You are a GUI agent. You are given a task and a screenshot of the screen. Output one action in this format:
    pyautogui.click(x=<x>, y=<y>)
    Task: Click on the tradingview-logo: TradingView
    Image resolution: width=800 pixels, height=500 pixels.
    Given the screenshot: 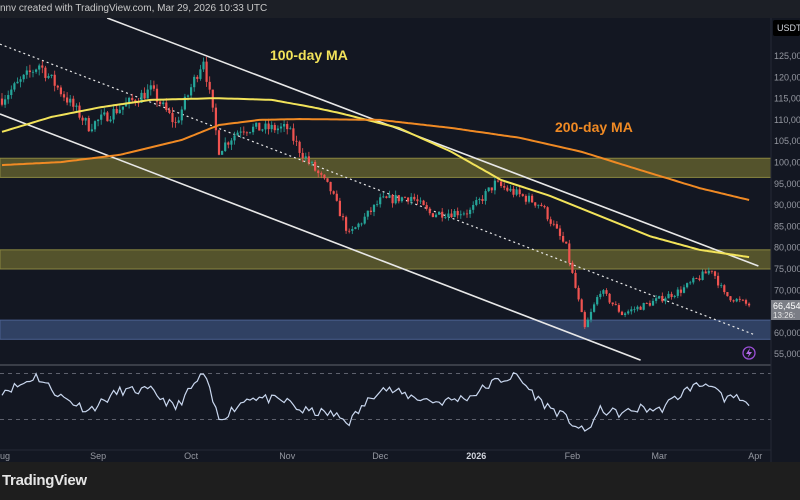 What is the action you would take?
    pyautogui.click(x=44, y=480)
    